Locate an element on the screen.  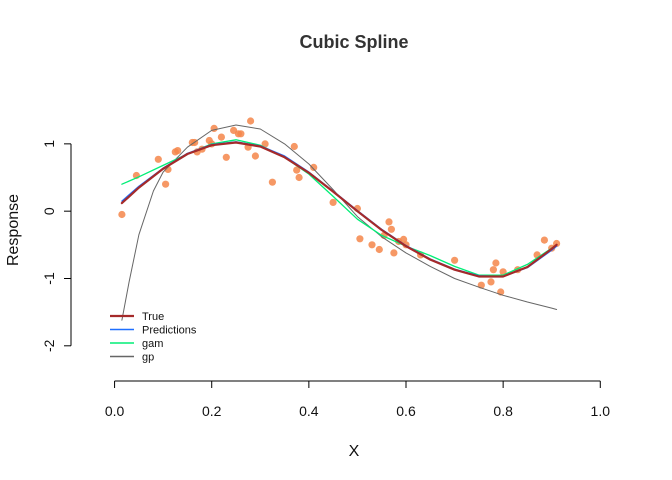
legend-label-predictions: Predictions is located at coordinates (169, 331).